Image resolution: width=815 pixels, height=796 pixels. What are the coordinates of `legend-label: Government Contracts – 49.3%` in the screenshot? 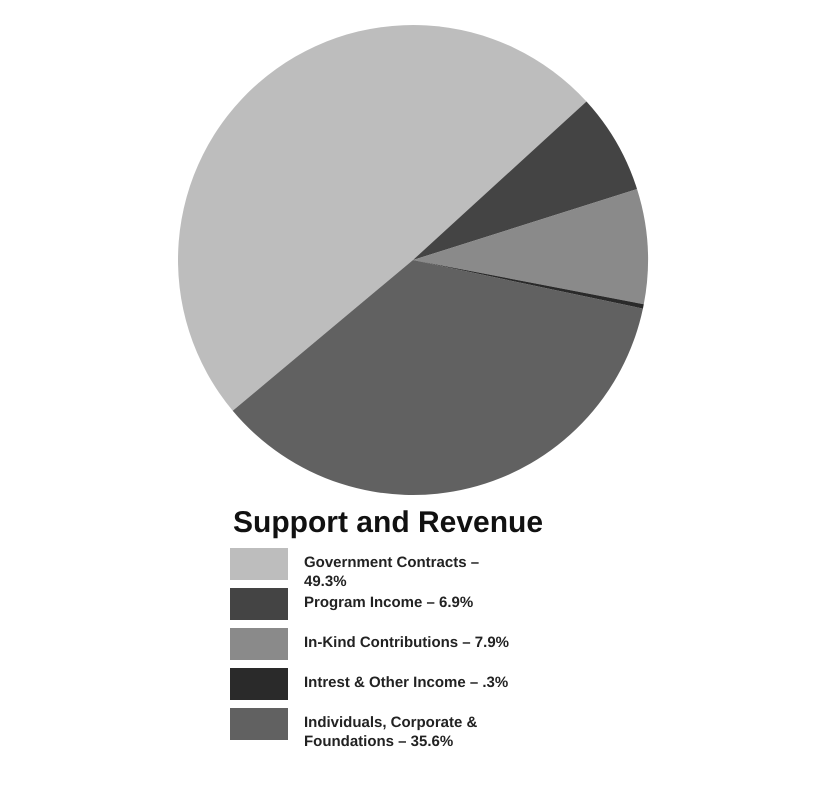 It's located at (392, 572).